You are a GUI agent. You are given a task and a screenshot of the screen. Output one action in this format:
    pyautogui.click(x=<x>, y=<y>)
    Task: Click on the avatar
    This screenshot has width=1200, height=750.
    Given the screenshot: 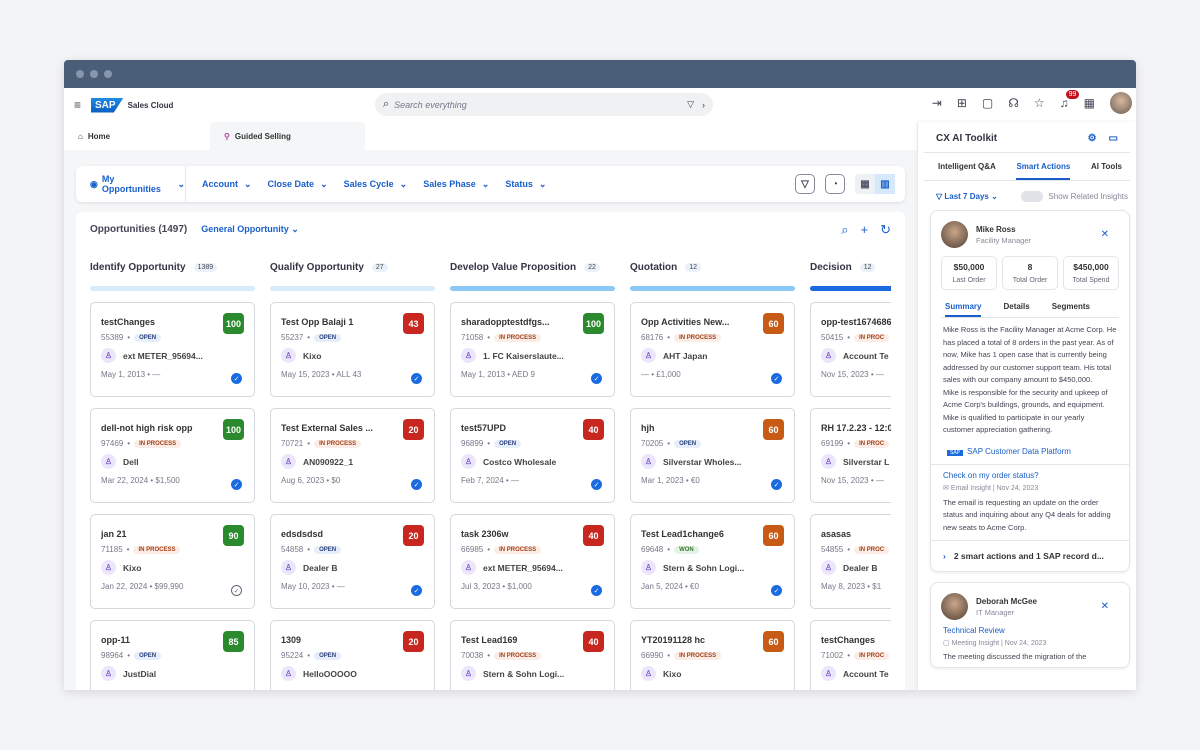 What is the action you would take?
    pyautogui.click(x=954, y=234)
    